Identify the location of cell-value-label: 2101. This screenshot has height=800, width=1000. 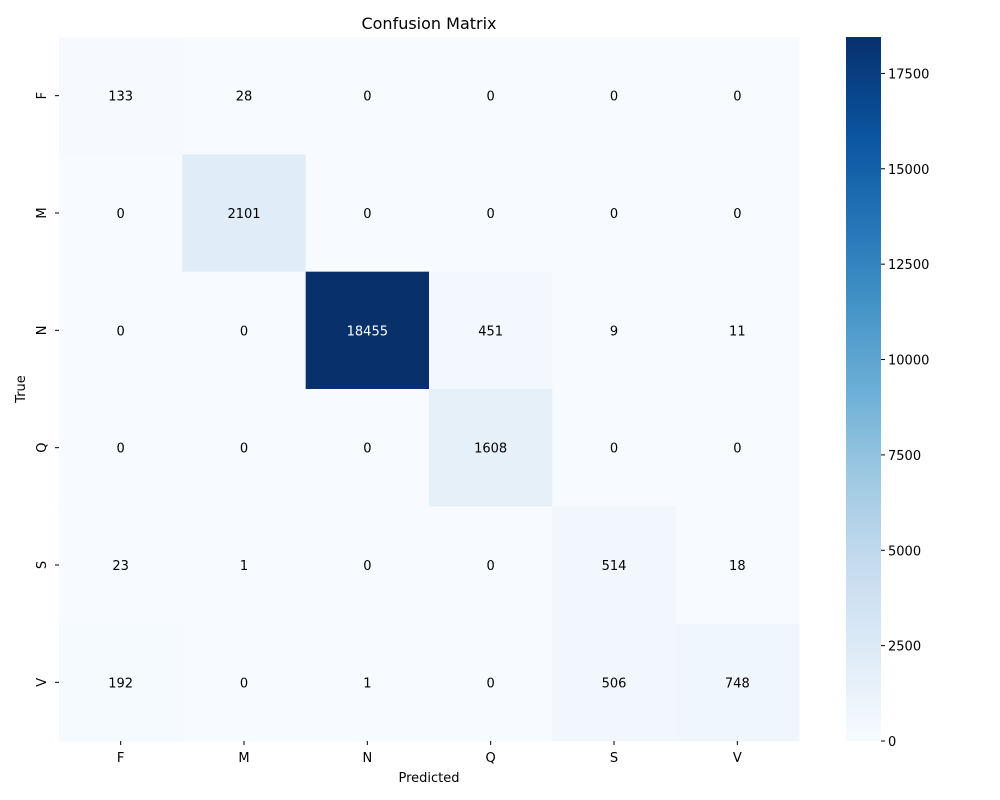
(243, 214).